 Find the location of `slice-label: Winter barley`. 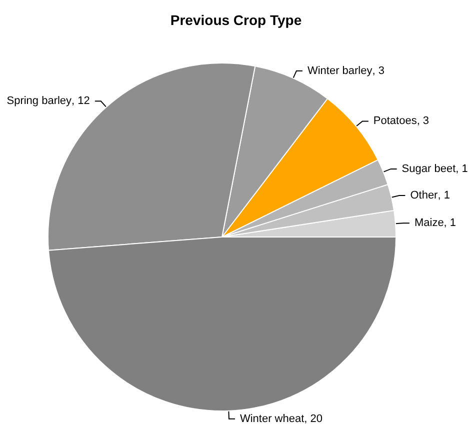

slice-label: Winter barley is located at coordinates (340, 70).